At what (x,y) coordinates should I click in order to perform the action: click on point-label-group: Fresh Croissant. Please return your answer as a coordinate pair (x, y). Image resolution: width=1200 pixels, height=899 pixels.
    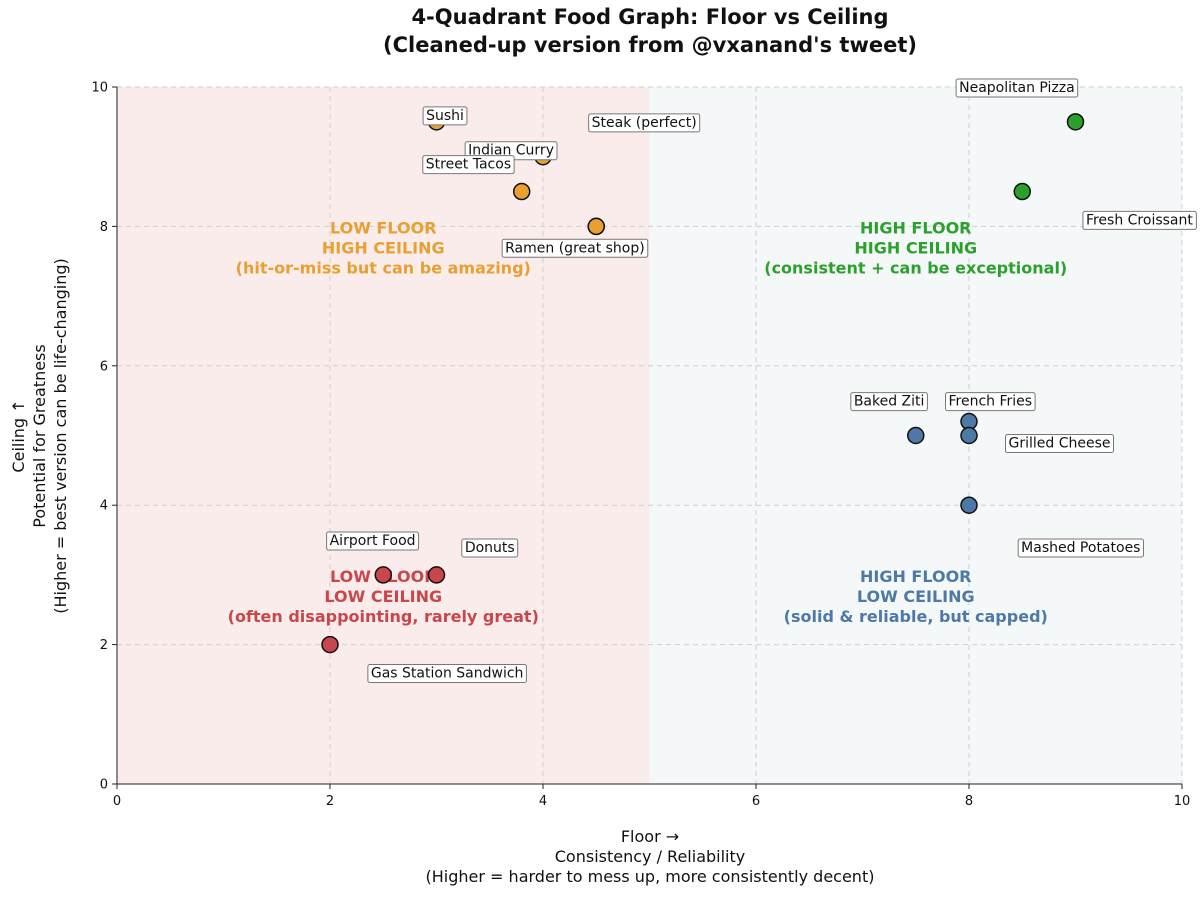
    Looking at the image, I should click on (1139, 220).